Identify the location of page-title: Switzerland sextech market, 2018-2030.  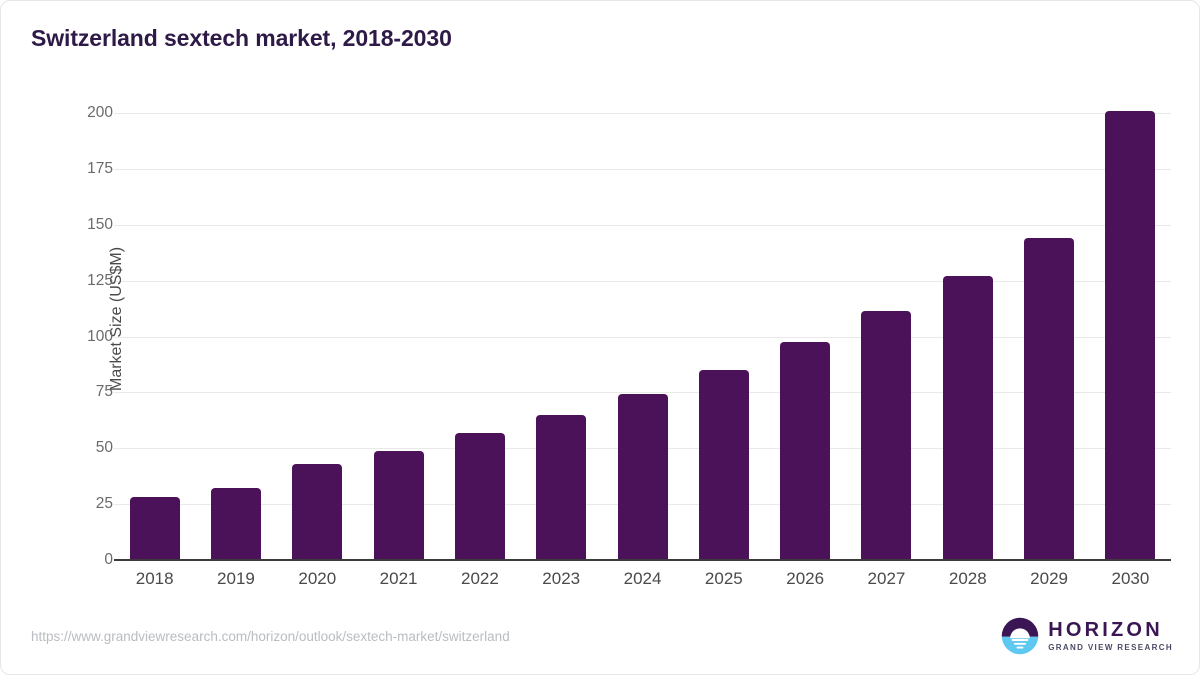
(241, 38).